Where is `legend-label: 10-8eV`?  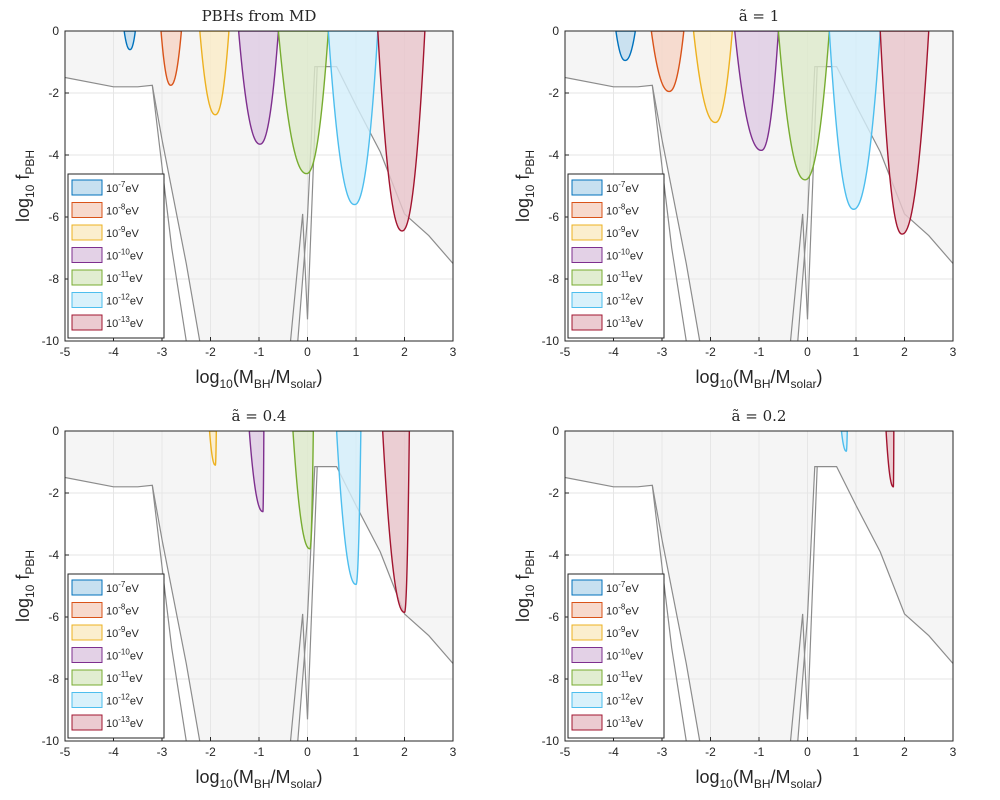
legend-label: 10-8eV is located at coordinates (622, 210).